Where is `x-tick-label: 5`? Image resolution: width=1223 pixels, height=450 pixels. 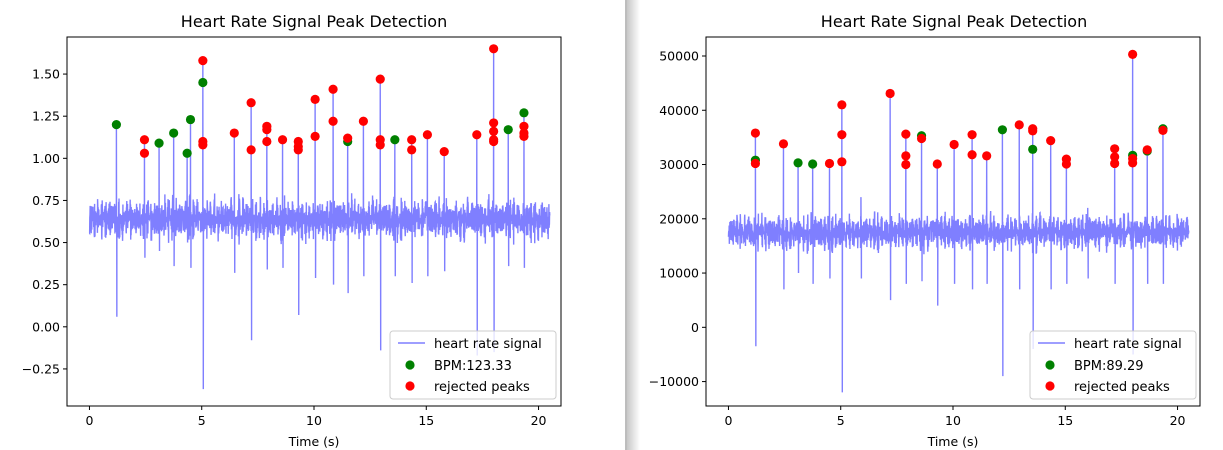 x-tick-label: 5 is located at coordinates (202, 420).